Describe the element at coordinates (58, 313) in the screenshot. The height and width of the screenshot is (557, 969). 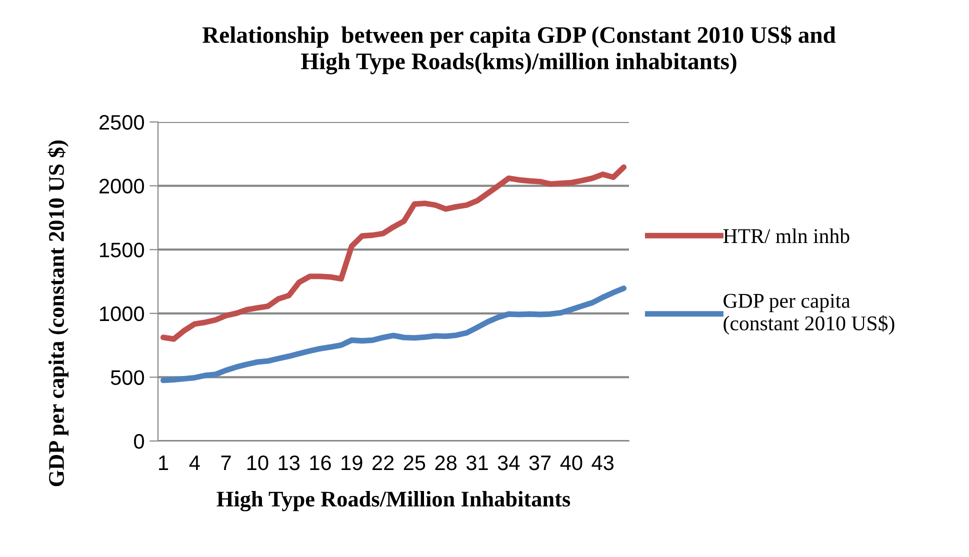
I see `y-axis-title: GDP per capita (constant 2010 US $)` at that location.